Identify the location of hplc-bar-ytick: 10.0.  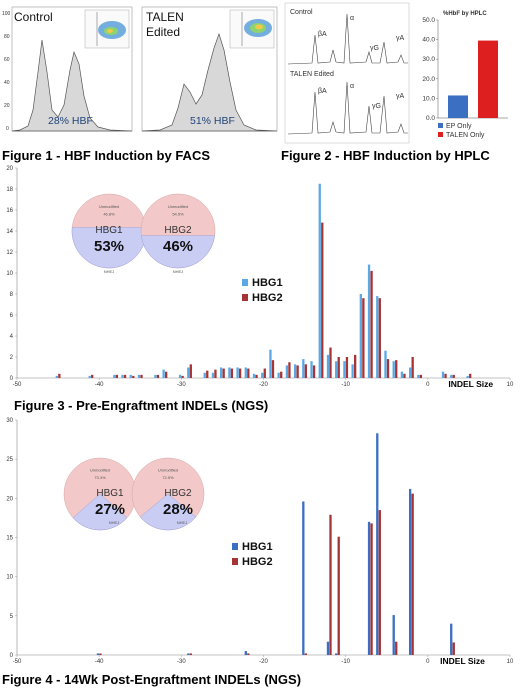
(428, 98).